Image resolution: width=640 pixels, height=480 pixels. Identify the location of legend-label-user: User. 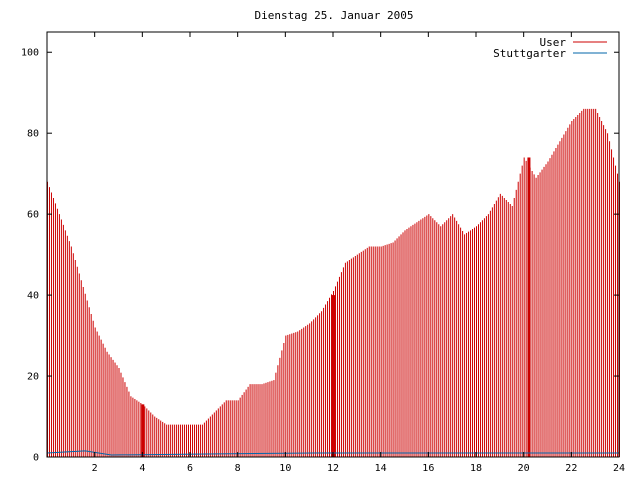
(553, 42).